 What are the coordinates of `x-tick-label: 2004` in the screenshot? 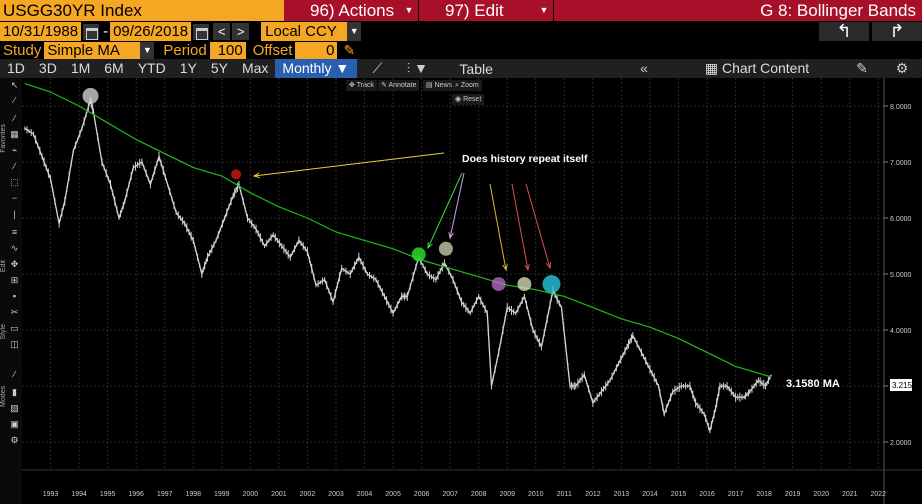 It's located at (365, 494).